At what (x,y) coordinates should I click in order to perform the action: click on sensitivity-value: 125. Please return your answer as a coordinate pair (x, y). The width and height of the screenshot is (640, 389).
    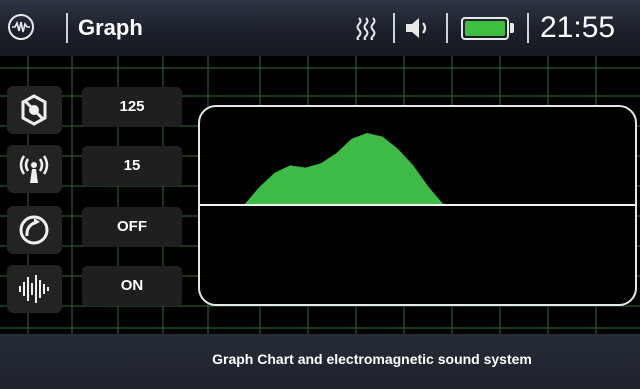
    Looking at the image, I should click on (132, 107).